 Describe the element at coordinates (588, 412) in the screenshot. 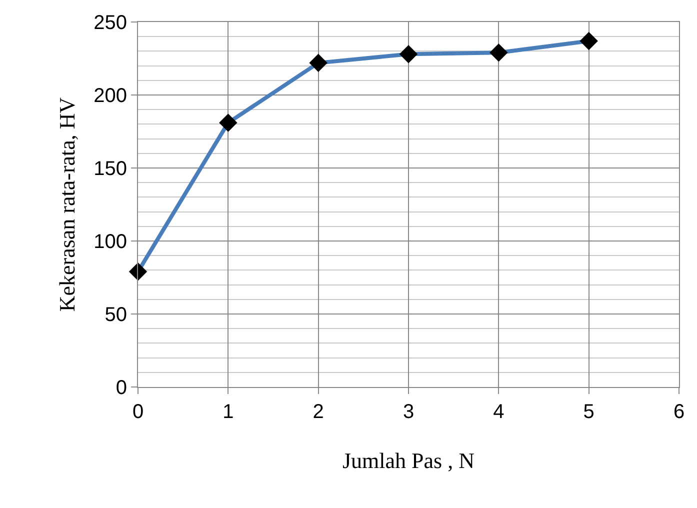

I see `x-tick-label: 5` at that location.